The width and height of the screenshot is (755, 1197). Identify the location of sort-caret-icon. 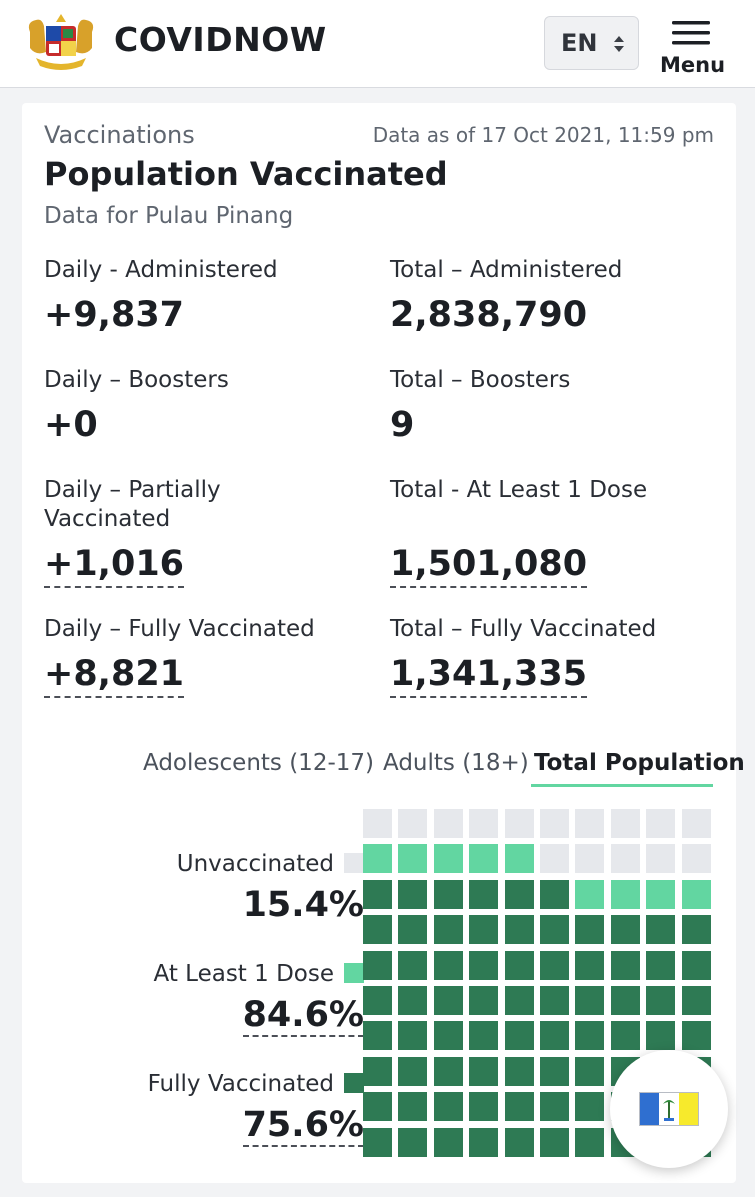
(619, 44).